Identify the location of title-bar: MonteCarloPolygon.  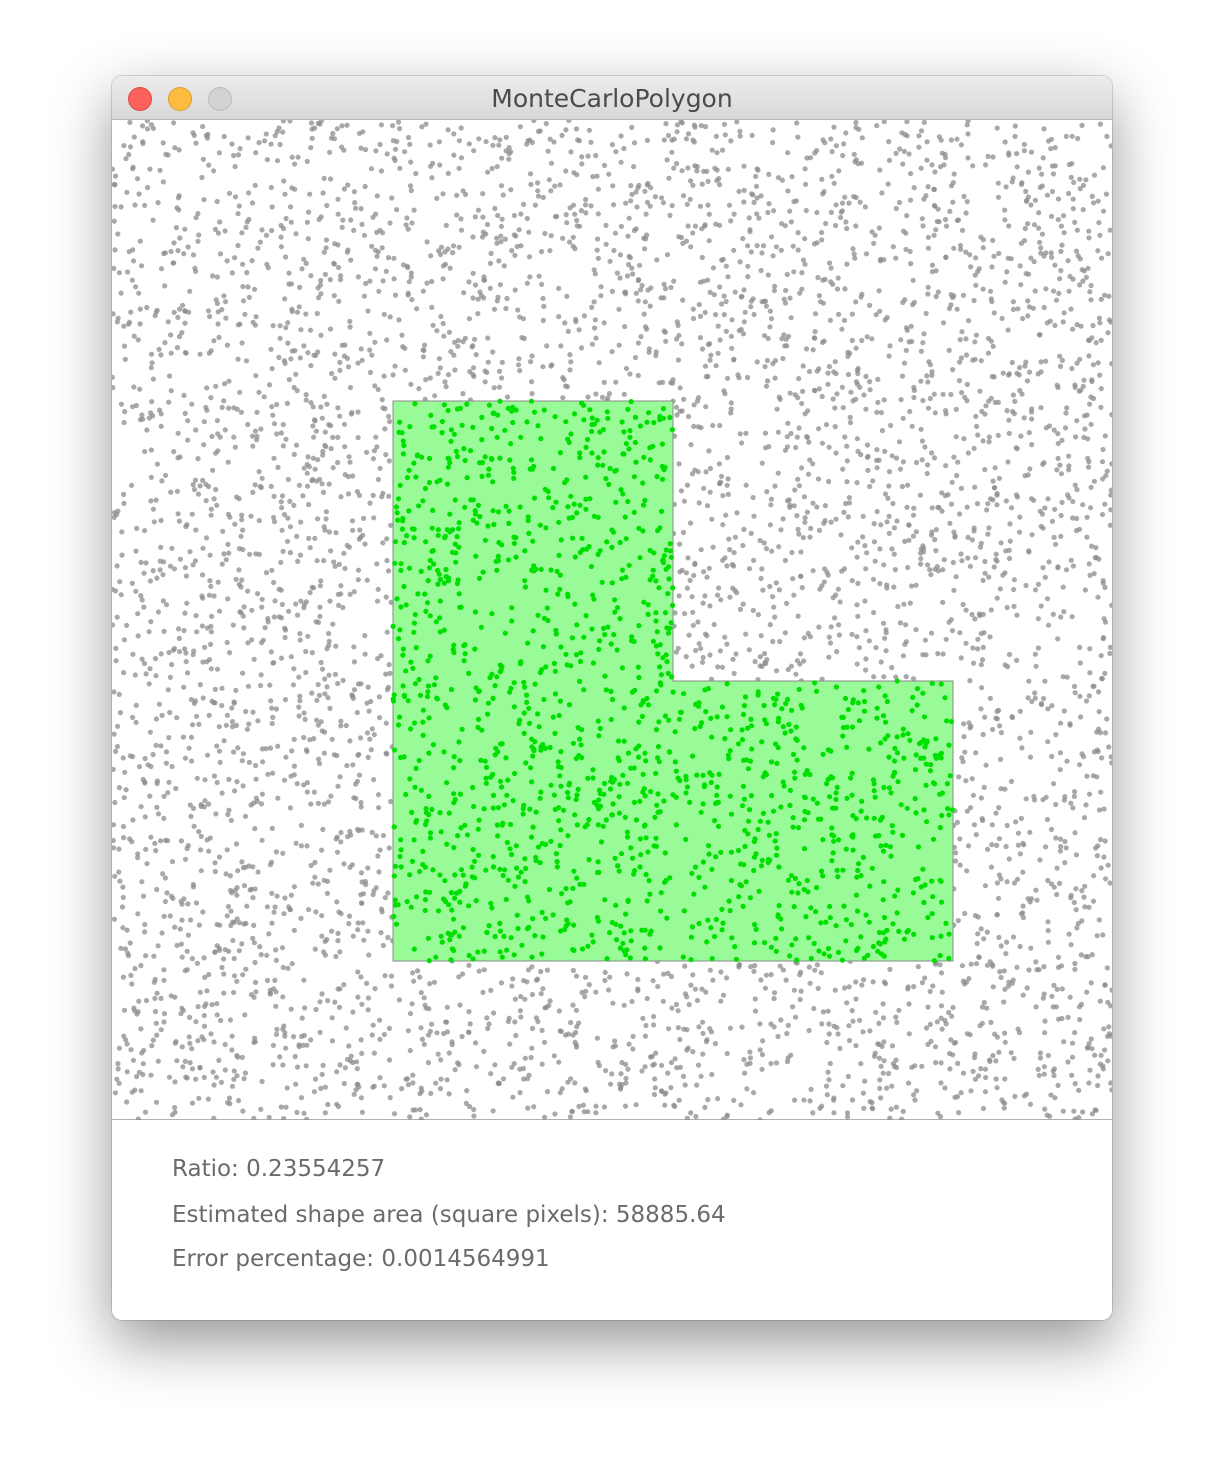
(612, 98).